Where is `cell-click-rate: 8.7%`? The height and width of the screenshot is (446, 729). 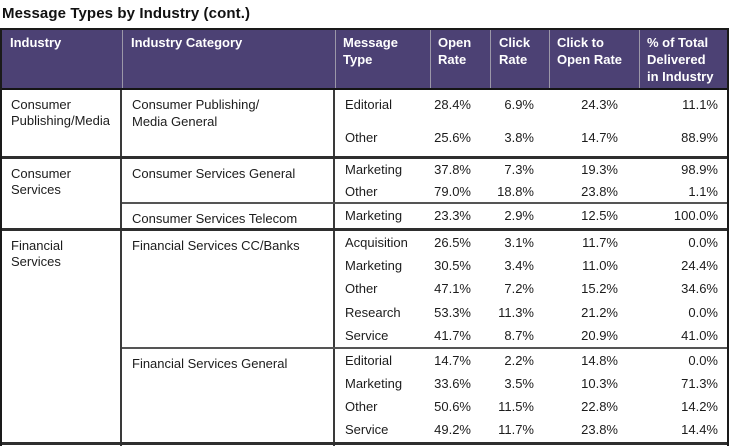
cell-click-rate: 8.7% is located at coordinates (519, 335).